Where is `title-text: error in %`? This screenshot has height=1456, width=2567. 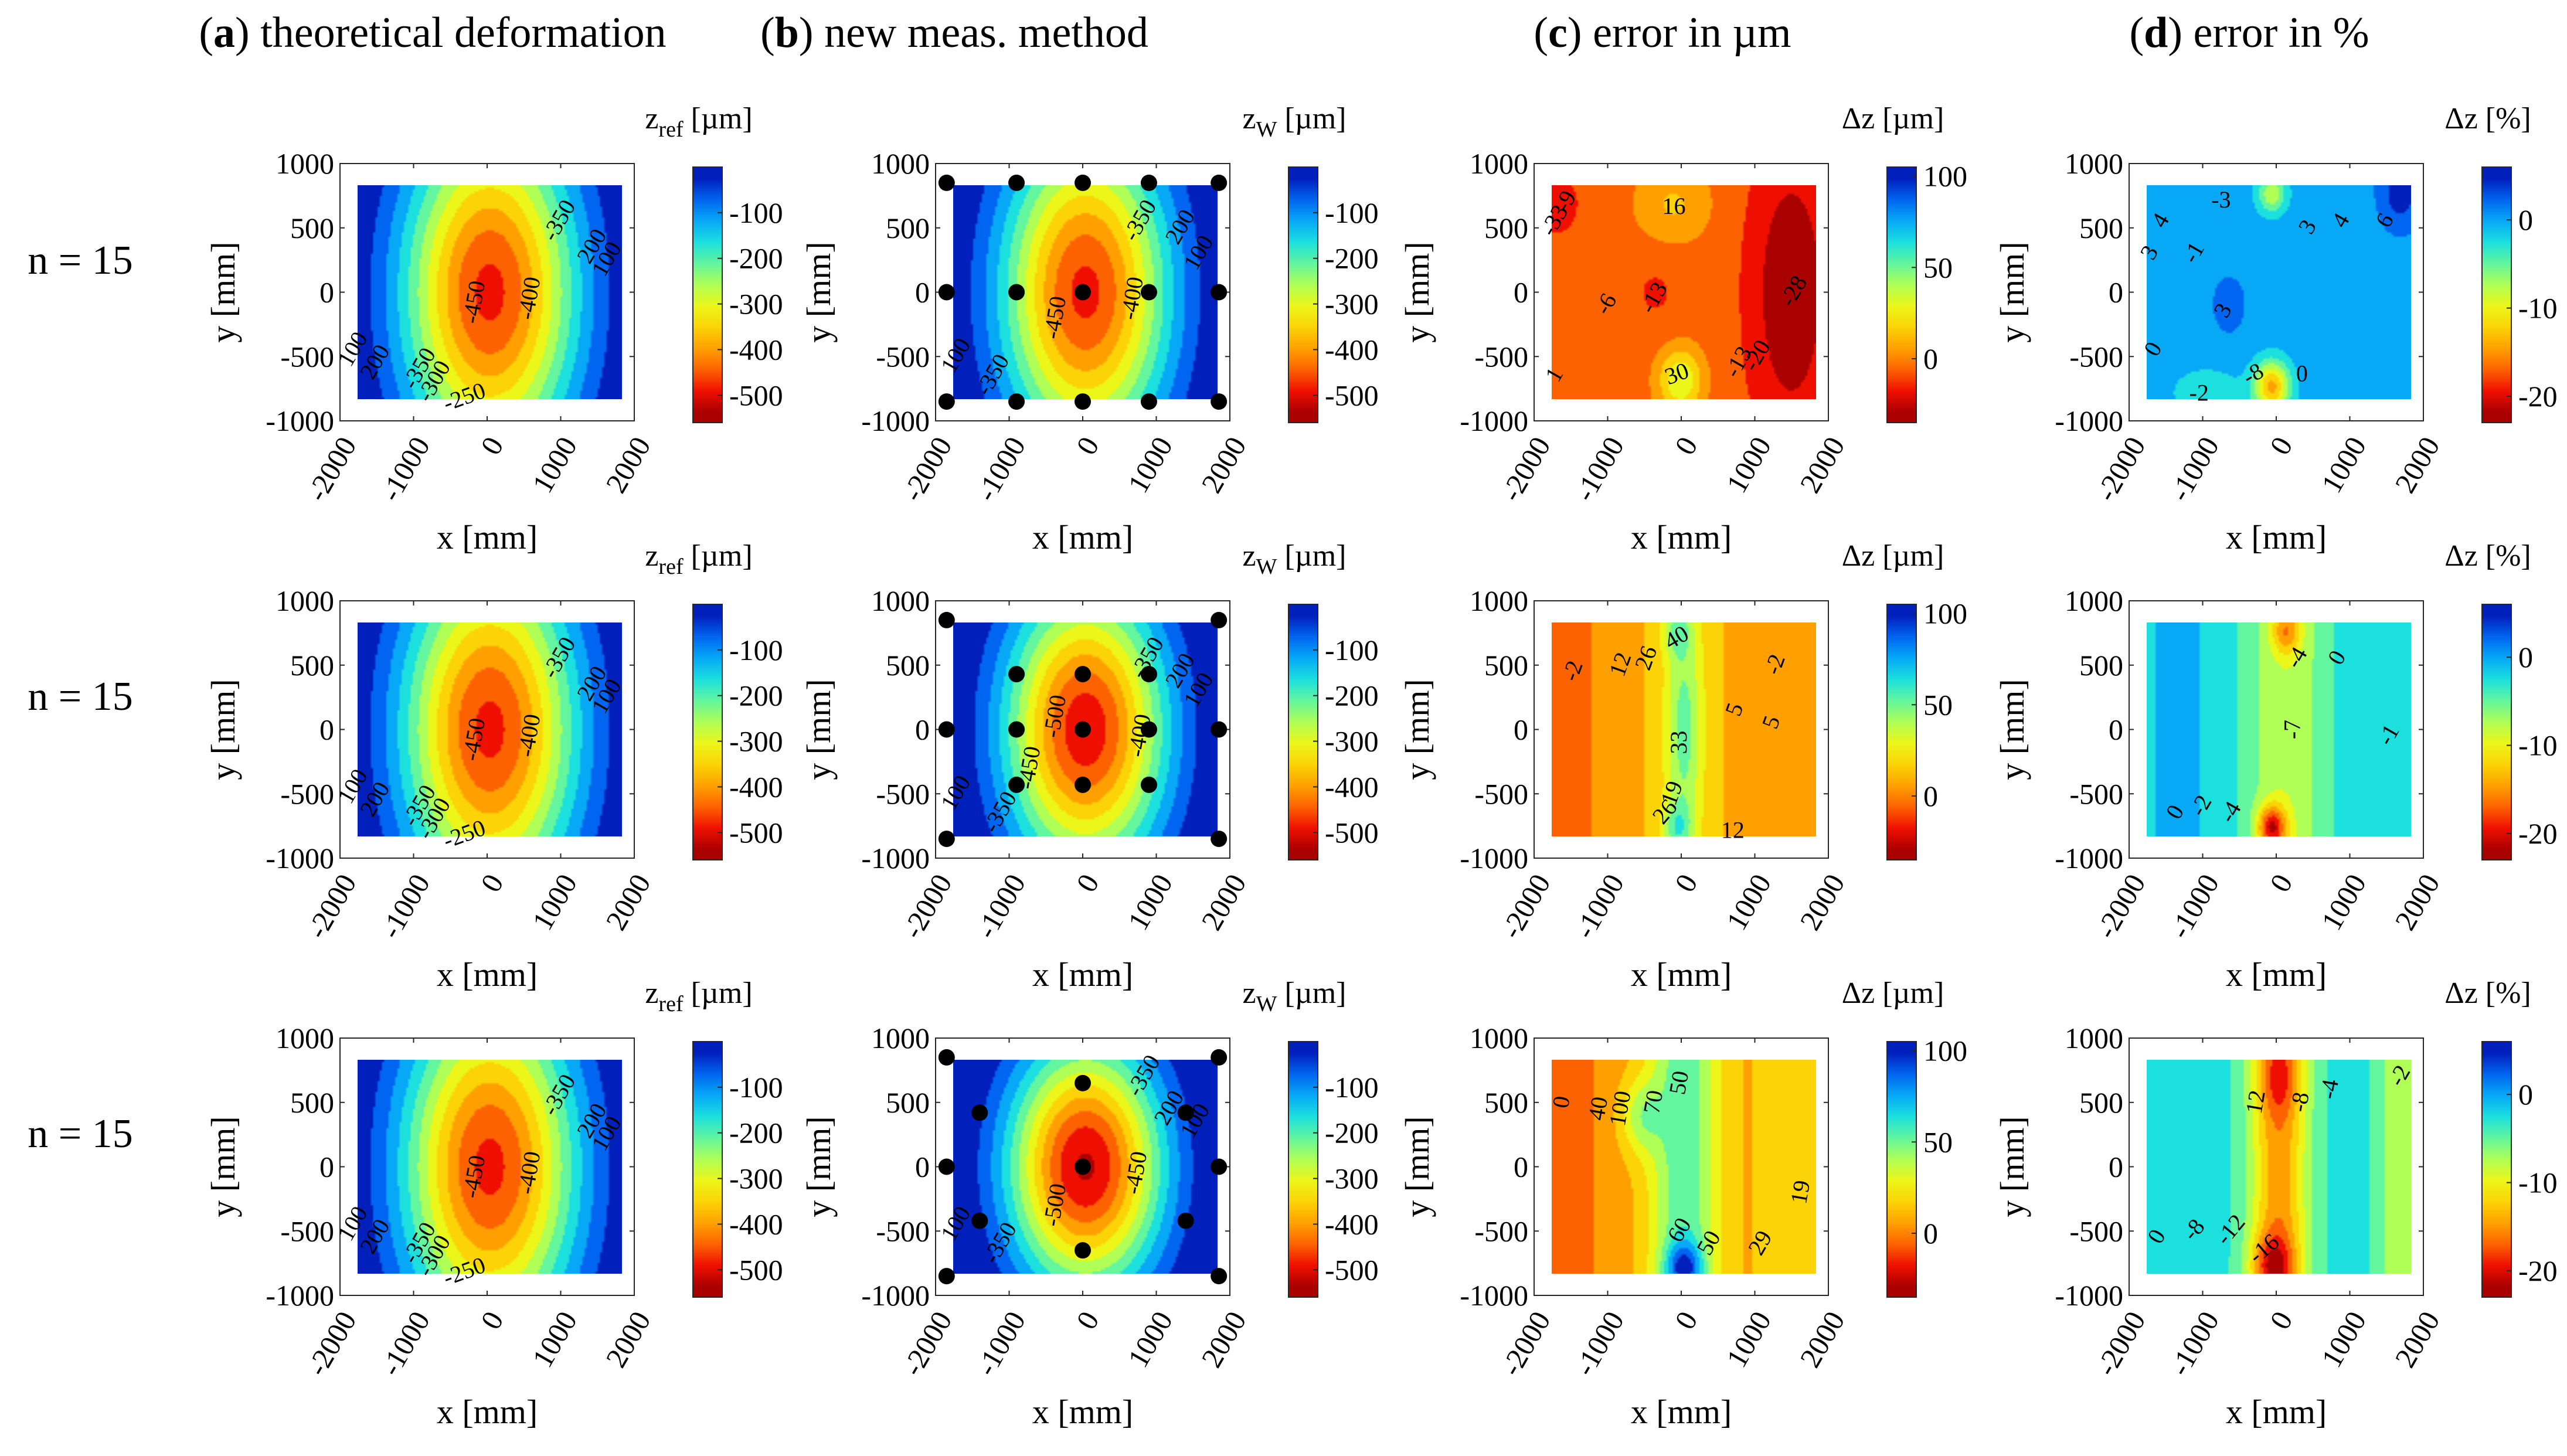
title-text: error in % is located at coordinates (2275, 33).